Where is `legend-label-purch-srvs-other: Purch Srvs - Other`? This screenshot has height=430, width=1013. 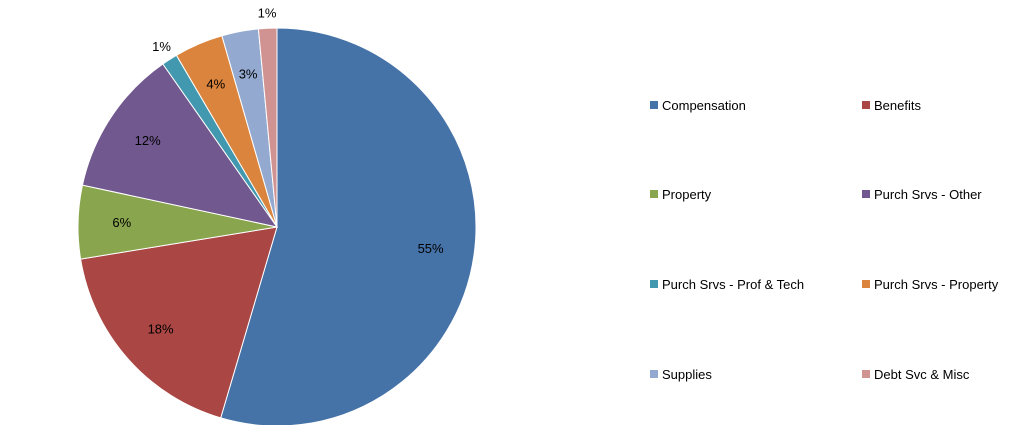
legend-label-purch-srvs-other: Purch Srvs - Other is located at coordinates (928, 194).